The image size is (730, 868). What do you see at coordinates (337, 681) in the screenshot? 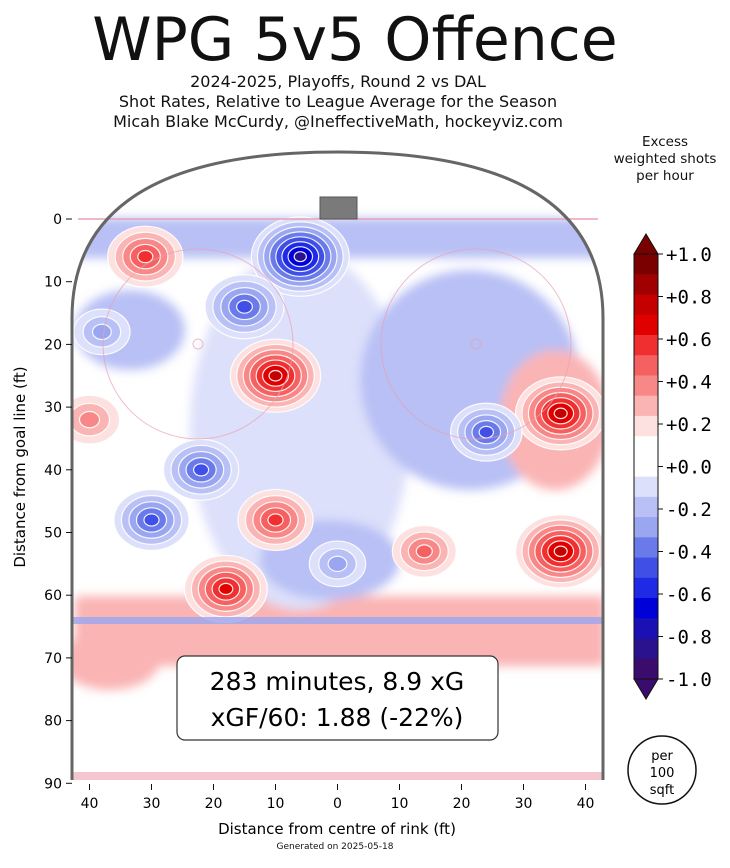
I see `summary-line-1: 283 minutes, 8.9 xG` at bounding box center [337, 681].